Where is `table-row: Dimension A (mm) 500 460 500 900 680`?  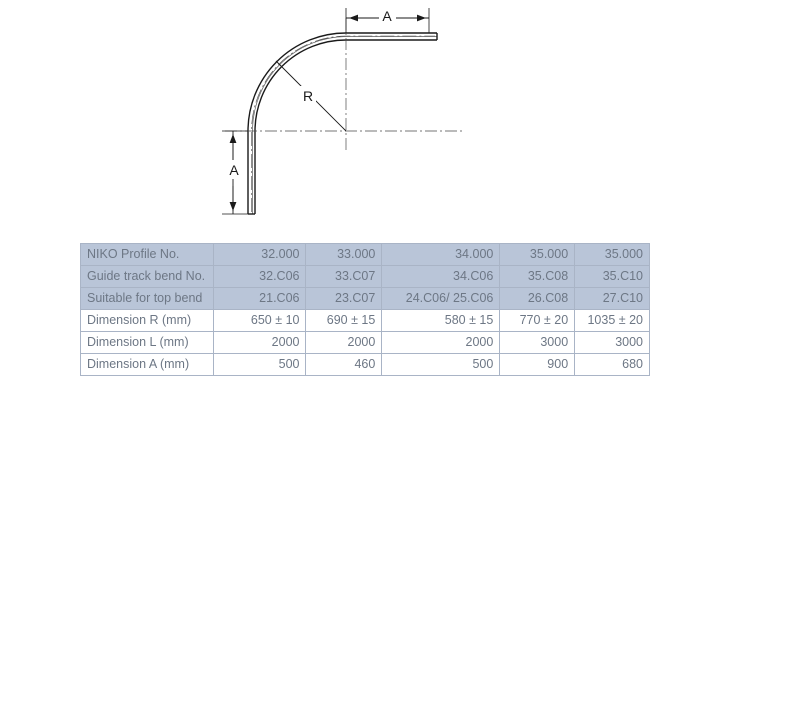 table-row: Dimension A (mm) 500 460 500 900 680 is located at coordinates (365, 364).